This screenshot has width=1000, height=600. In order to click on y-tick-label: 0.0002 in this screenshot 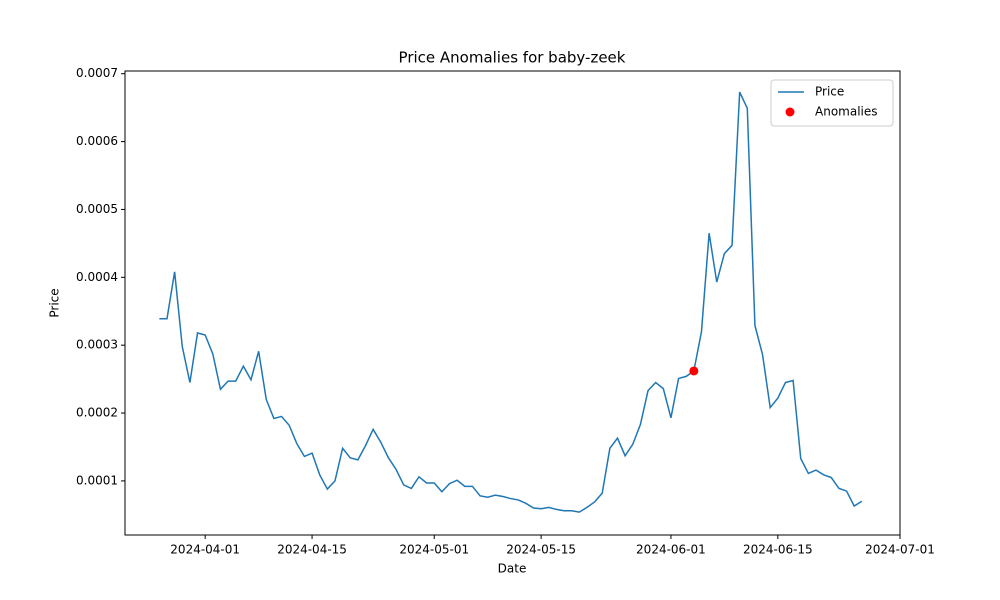, I will do `click(97, 413)`.